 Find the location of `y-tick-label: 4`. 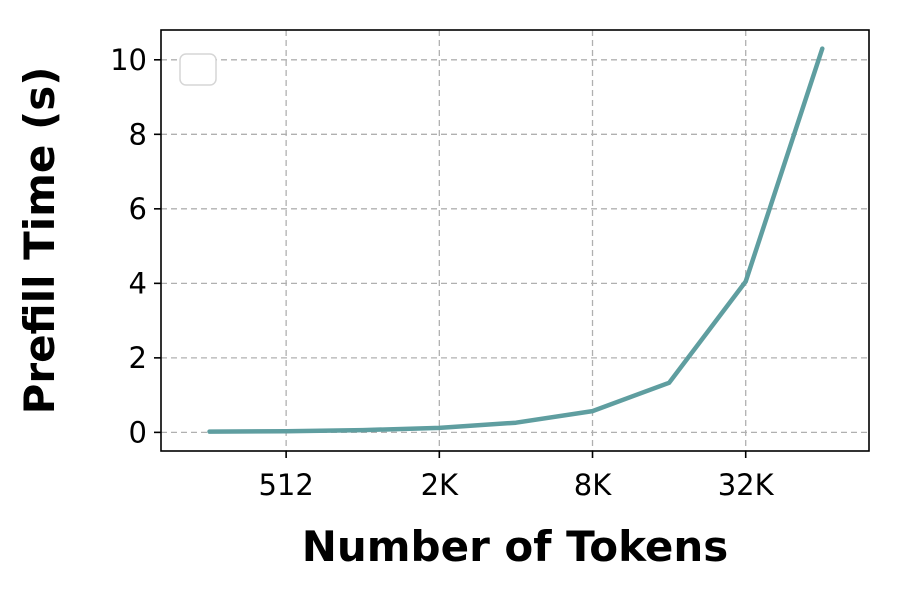

y-tick-label: 4 is located at coordinates (138, 283).